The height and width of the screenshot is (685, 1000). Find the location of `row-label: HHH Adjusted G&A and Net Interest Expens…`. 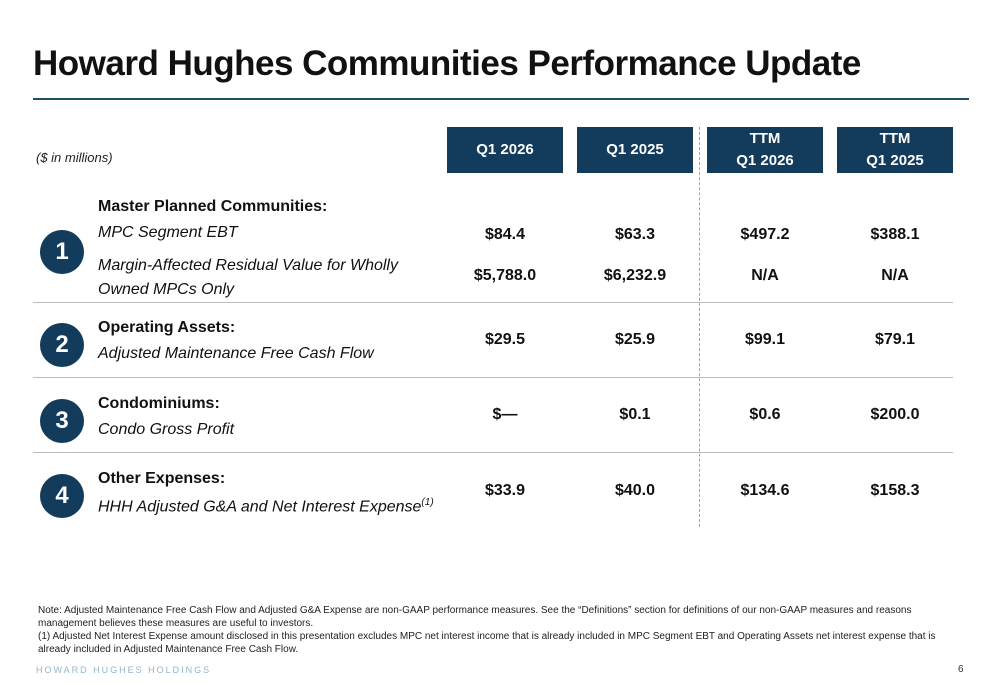

row-label: HHH Adjusted G&A and Net Interest Expens… is located at coordinates (266, 505).